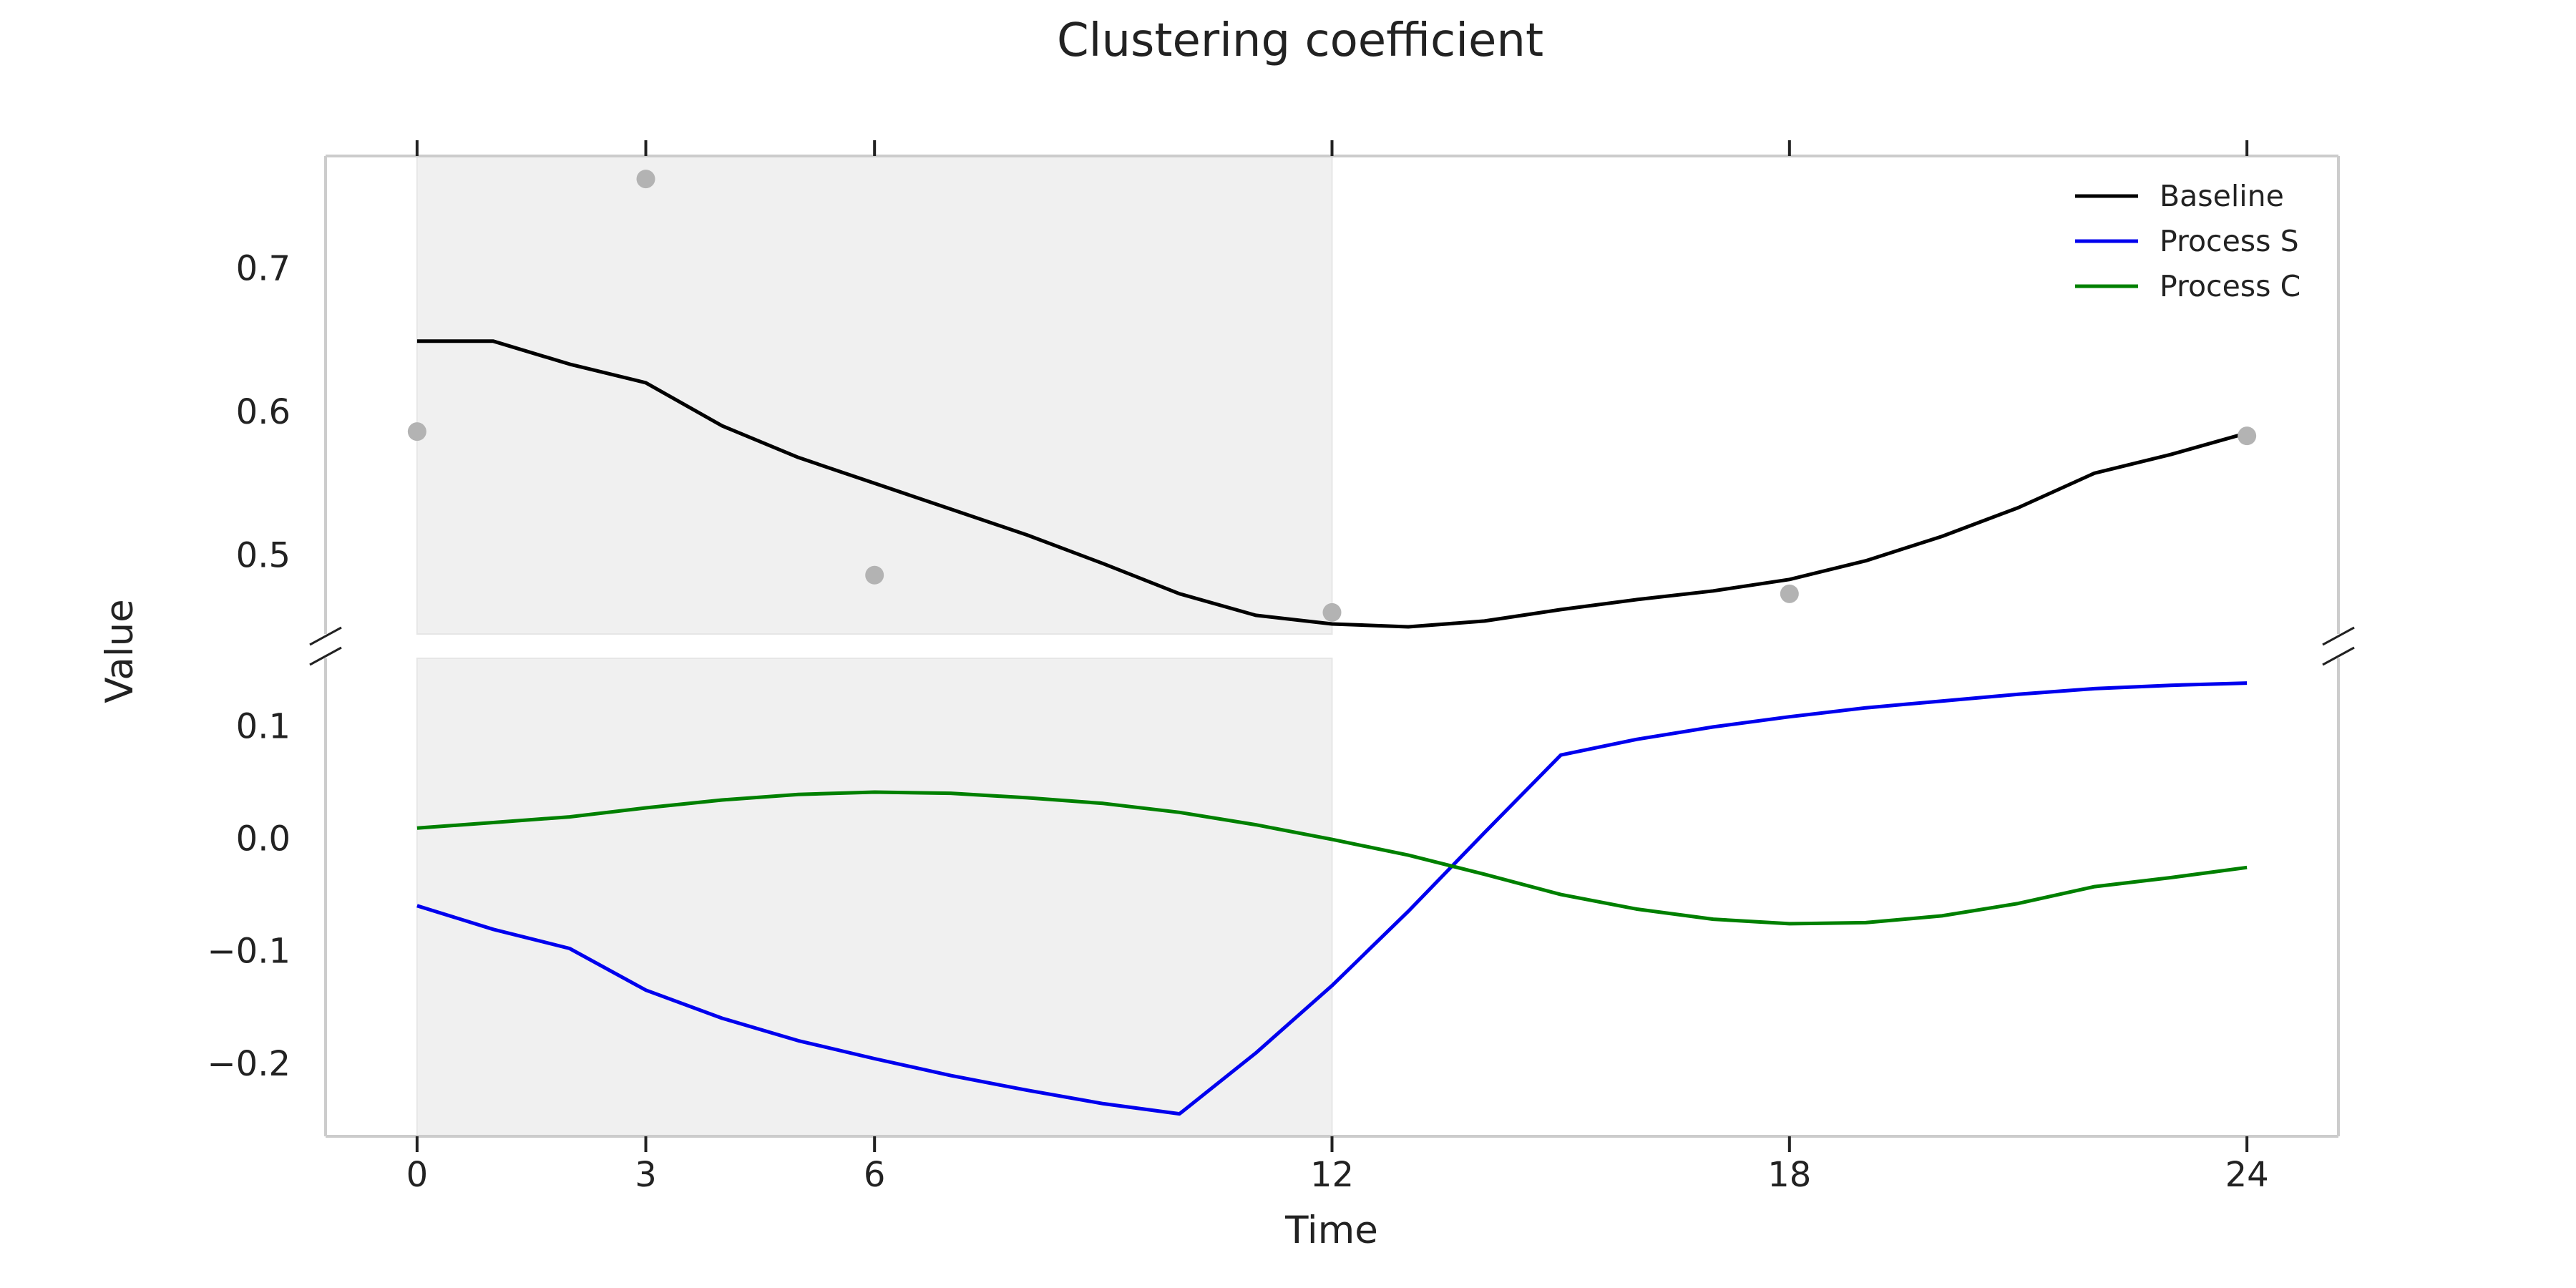 The width and height of the screenshot is (2576, 1288). I want to click on y-tick-label-bottom-3: 0.1, so click(263, 726).